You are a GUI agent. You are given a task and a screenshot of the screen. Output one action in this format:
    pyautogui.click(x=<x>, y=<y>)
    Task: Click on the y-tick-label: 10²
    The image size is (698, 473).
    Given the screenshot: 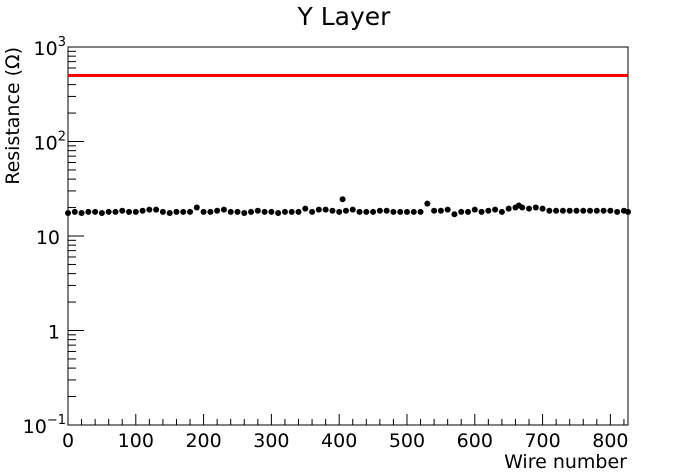 What is the action you would take?
    pyautogui.click(x=50, y=142)
    